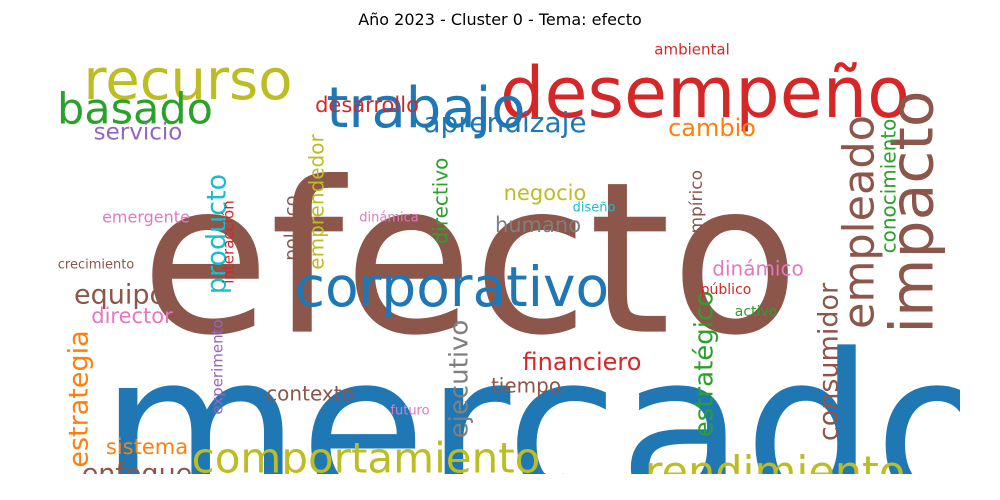 Image resolution: width=1000 pixels, height=500 pixels. What do you see at coordinates (79, 398) in the screenshot?
I see `cloud-word-estrategia: estrategia` at bounding box center [79, 398].